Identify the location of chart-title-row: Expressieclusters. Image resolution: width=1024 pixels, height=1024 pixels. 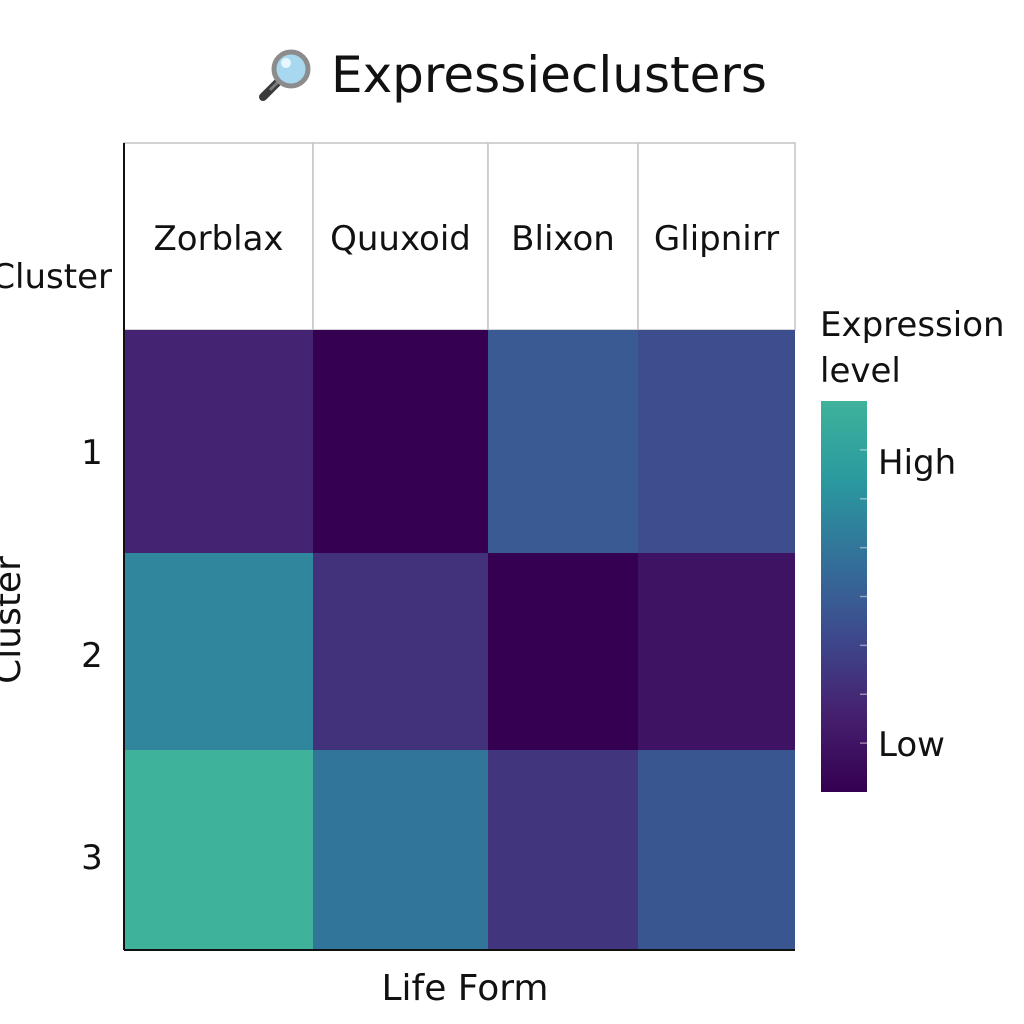
(512, 75).